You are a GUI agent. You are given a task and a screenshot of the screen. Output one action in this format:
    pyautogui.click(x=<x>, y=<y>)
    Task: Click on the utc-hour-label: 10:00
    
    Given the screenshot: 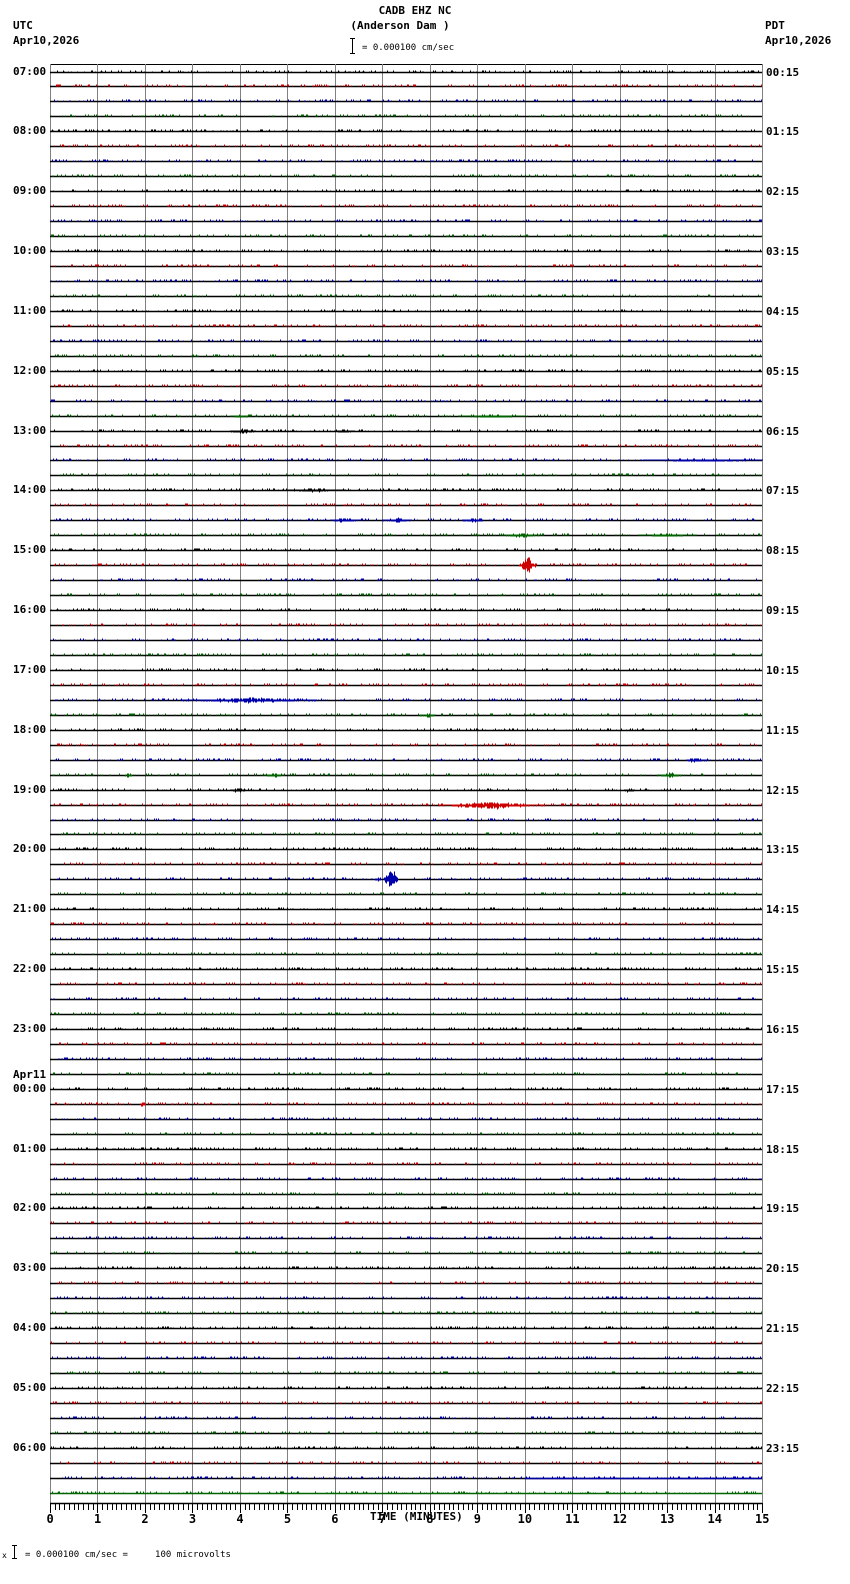 What is the action you would take?
    pyautogui.click(x=30, y=251)
    